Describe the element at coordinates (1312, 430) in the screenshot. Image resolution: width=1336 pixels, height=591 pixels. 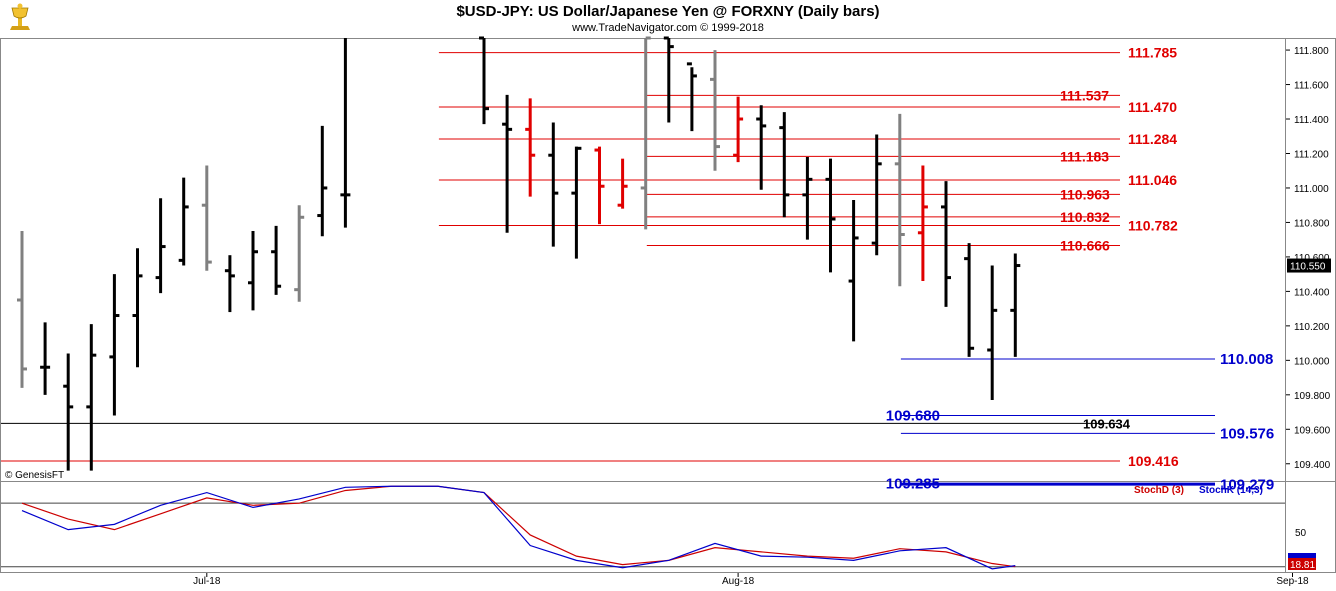
I see `ytick-label-11: 109.600` at that location.